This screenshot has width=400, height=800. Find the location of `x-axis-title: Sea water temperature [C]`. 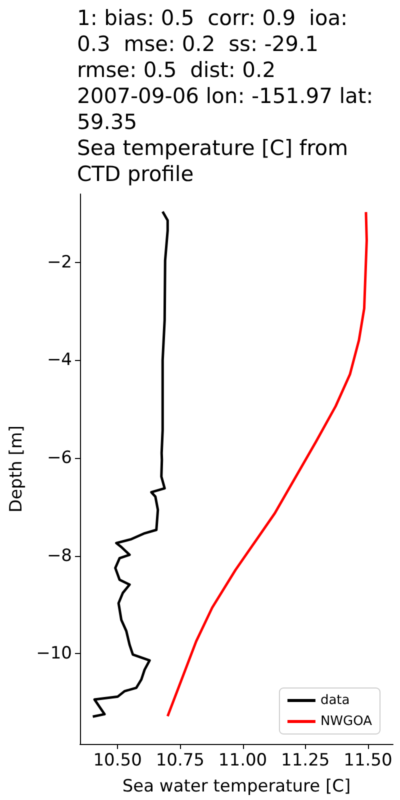

x-axis-title: Sea water temperature [C] is located at coordinates (236, 786).